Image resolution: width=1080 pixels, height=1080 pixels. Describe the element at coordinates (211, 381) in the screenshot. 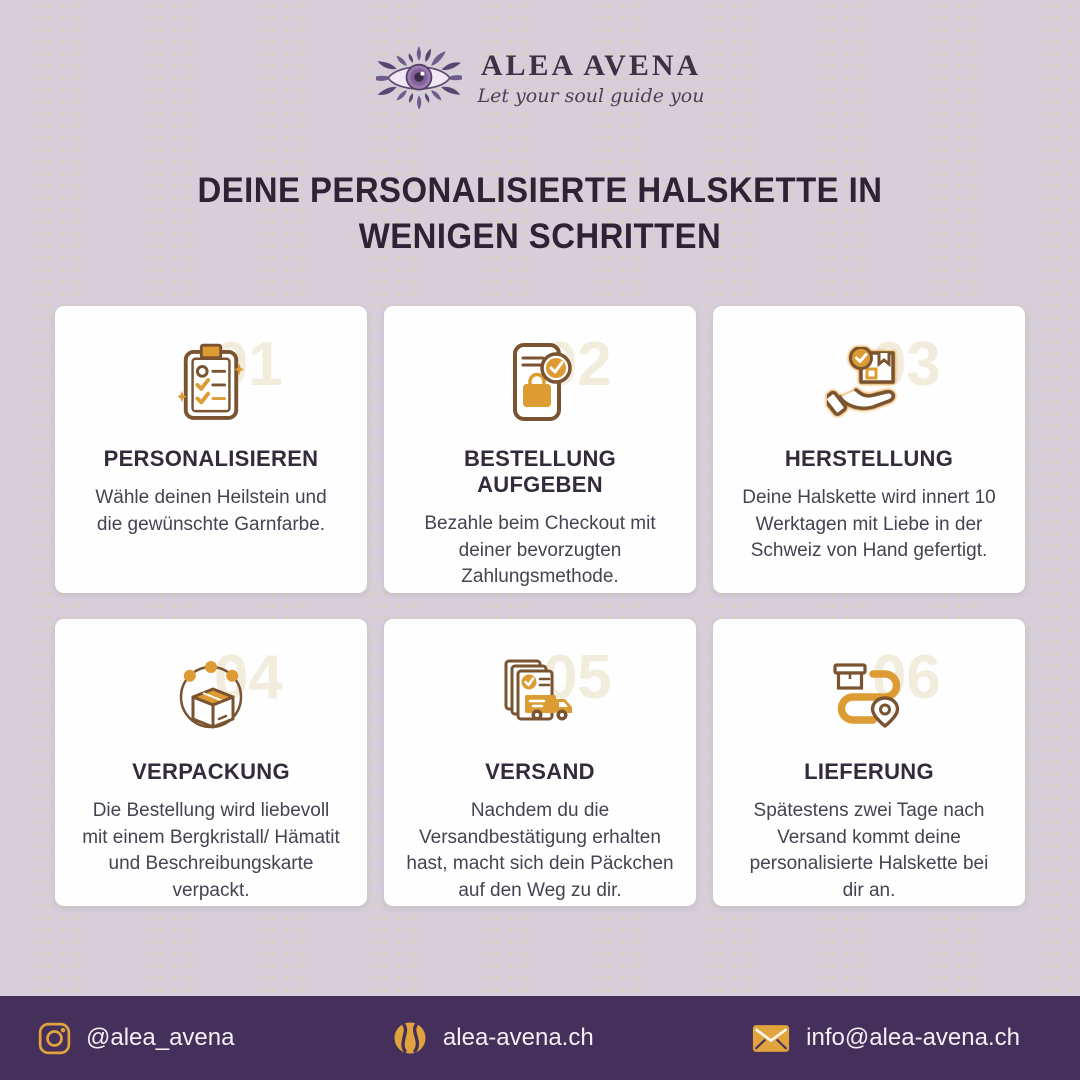

I see `clipboard-checklist-icon` at that location.